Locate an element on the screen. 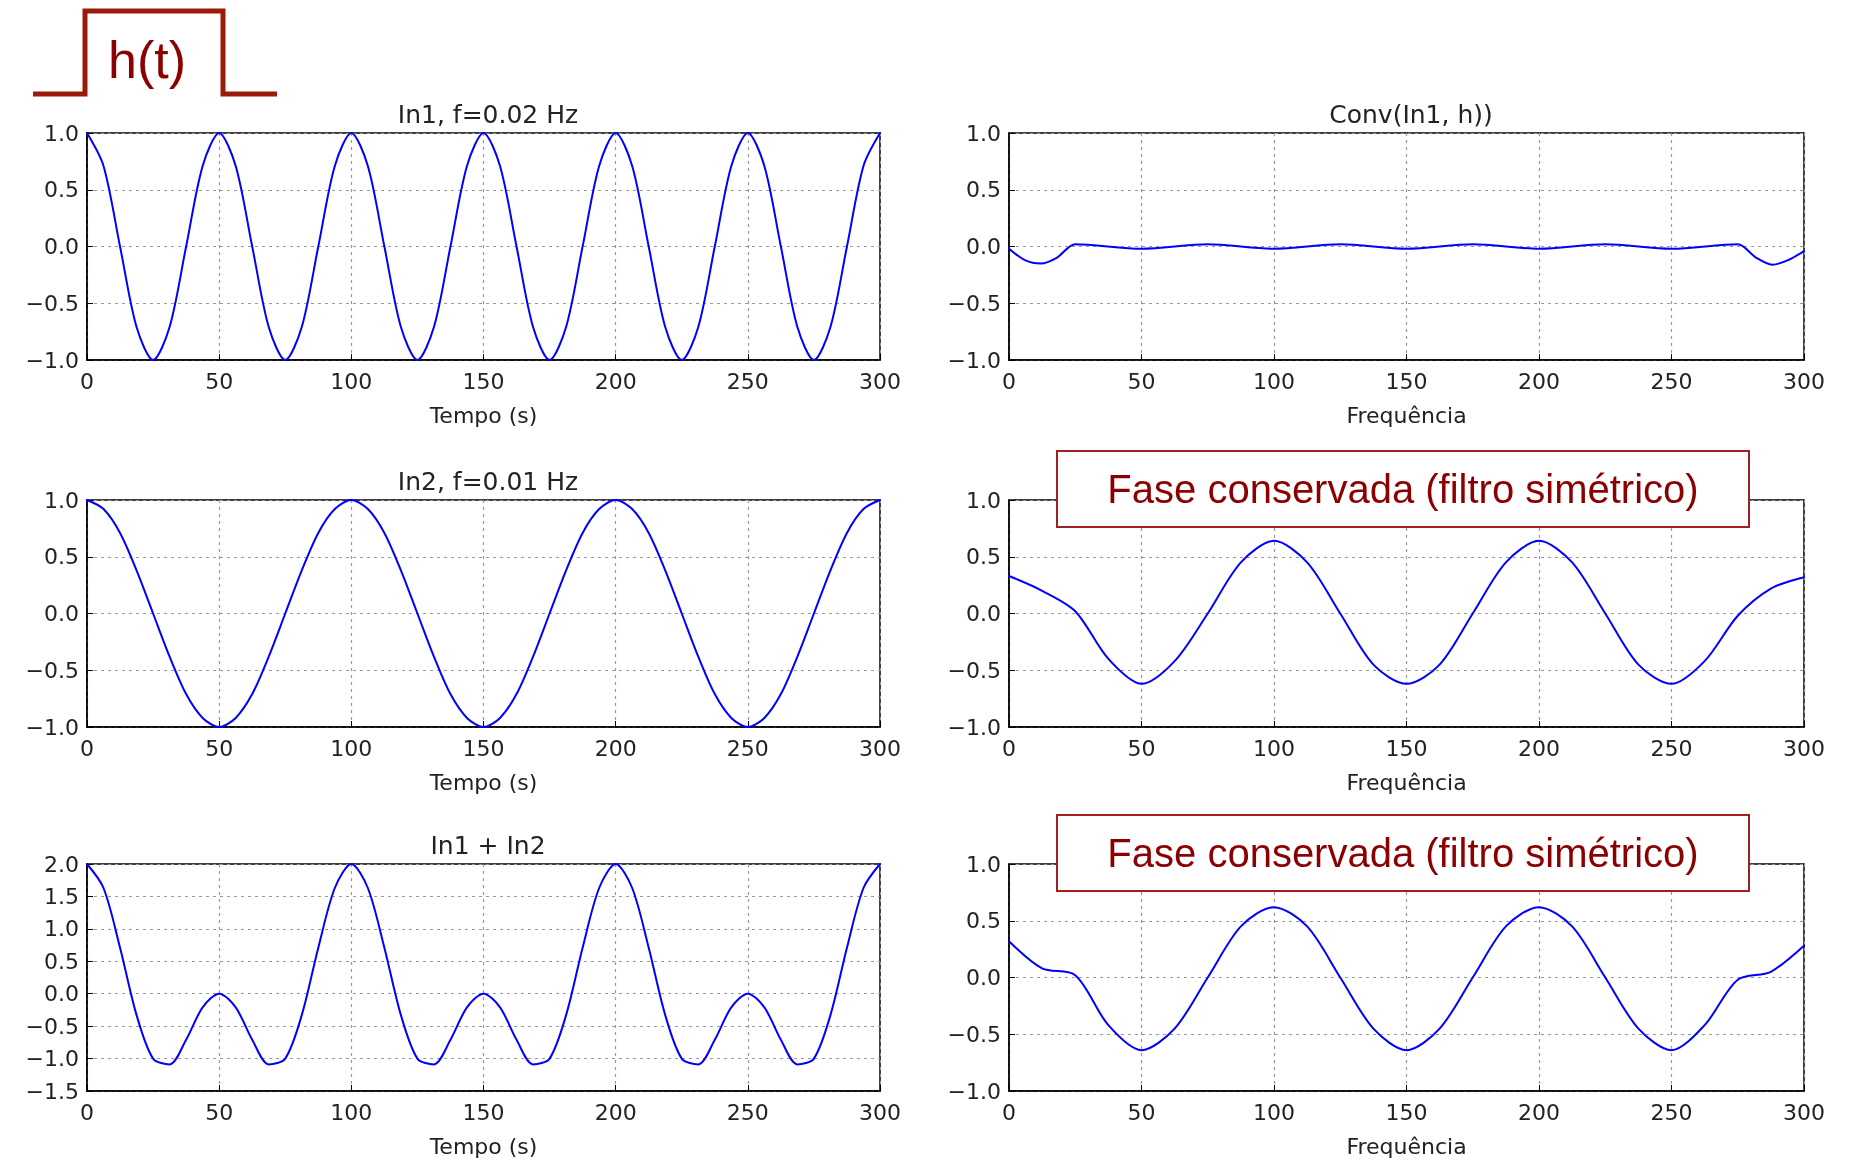 The image size is (1849, 1172). y-tick-label: 2.0 is located at coordinates (61, 864).